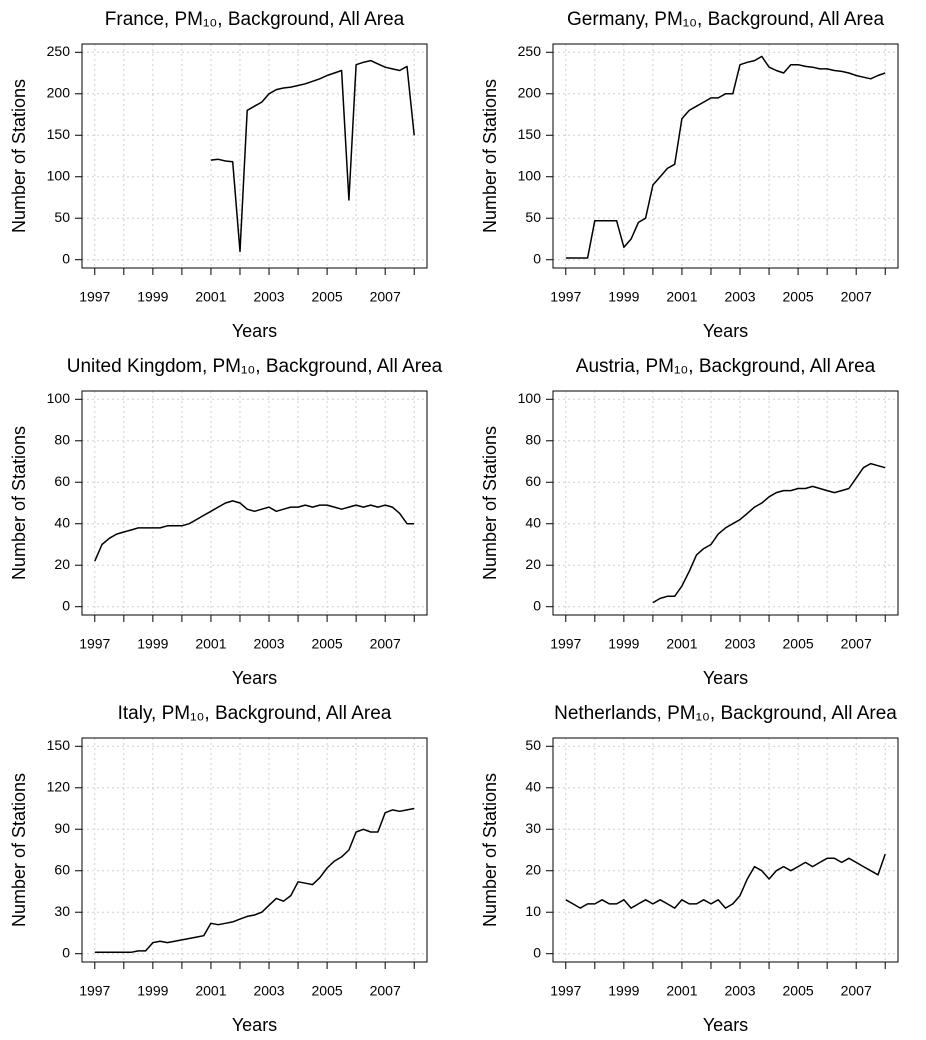 Image resolution: width=926 pixels, height=1040 pixels. Describe the element at coordinates (255, 713) in the screenshot. I see `chart-title: Italy, PM₁₀, Background, All Area` at that location.